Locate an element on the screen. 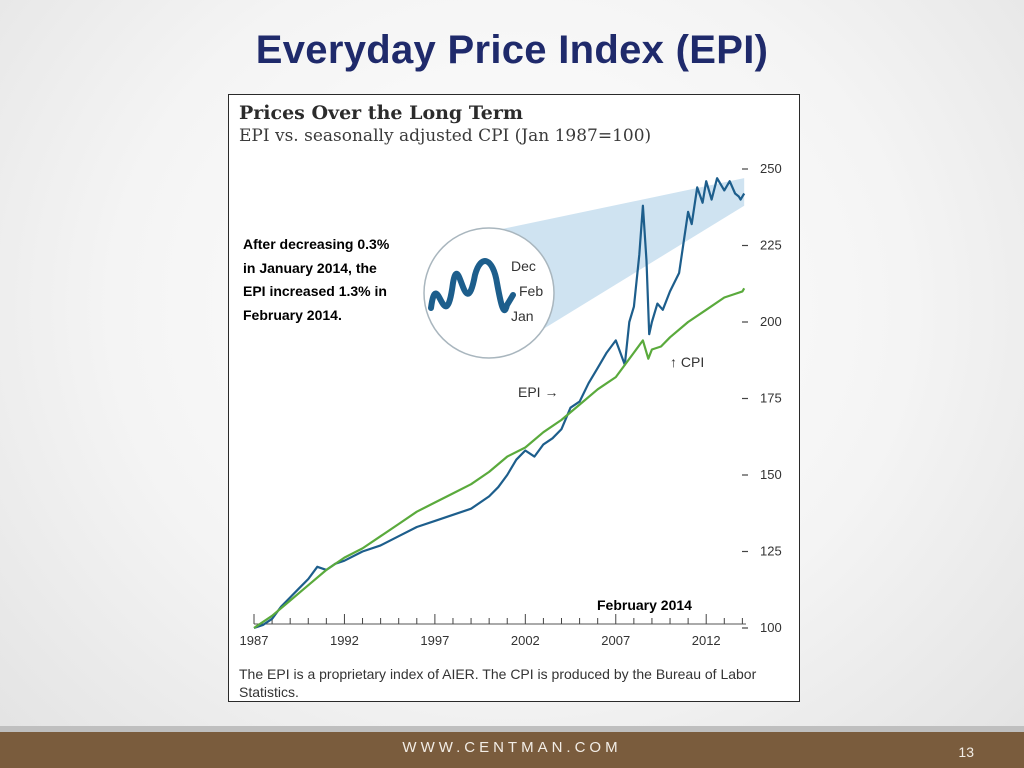  footer-divider is located at coordinates (512, 729).